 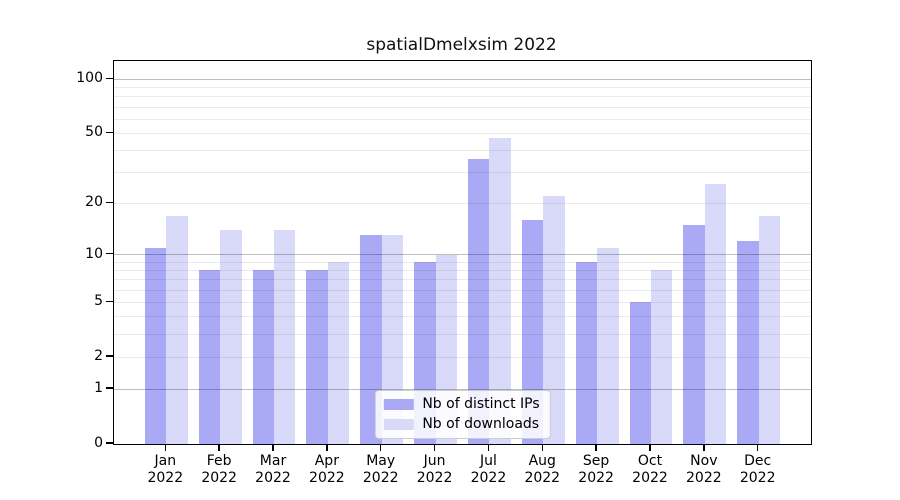 I want to click on x-tick-label-mar: Mar 2022, so click(x=273, y=469).